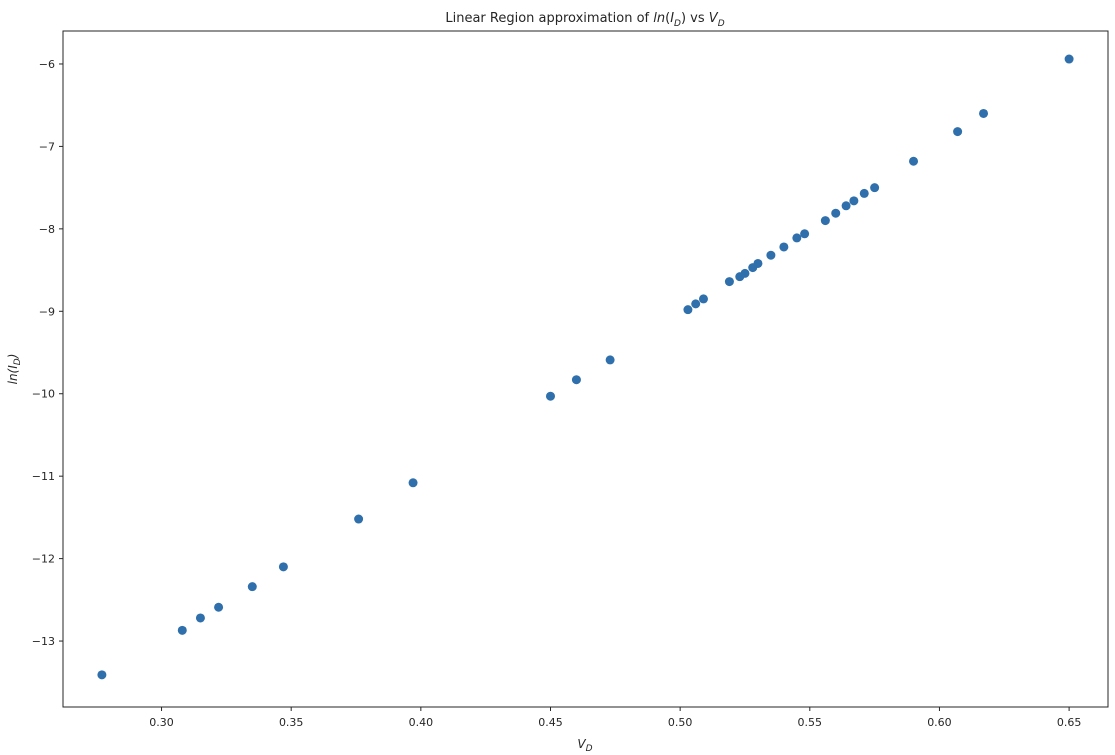 This screenshot has height=755, width=1115. What do you see at coordinates (697, 18) in the screenshot?
I see `title-vs: vs` at bounding box center [697, 18].